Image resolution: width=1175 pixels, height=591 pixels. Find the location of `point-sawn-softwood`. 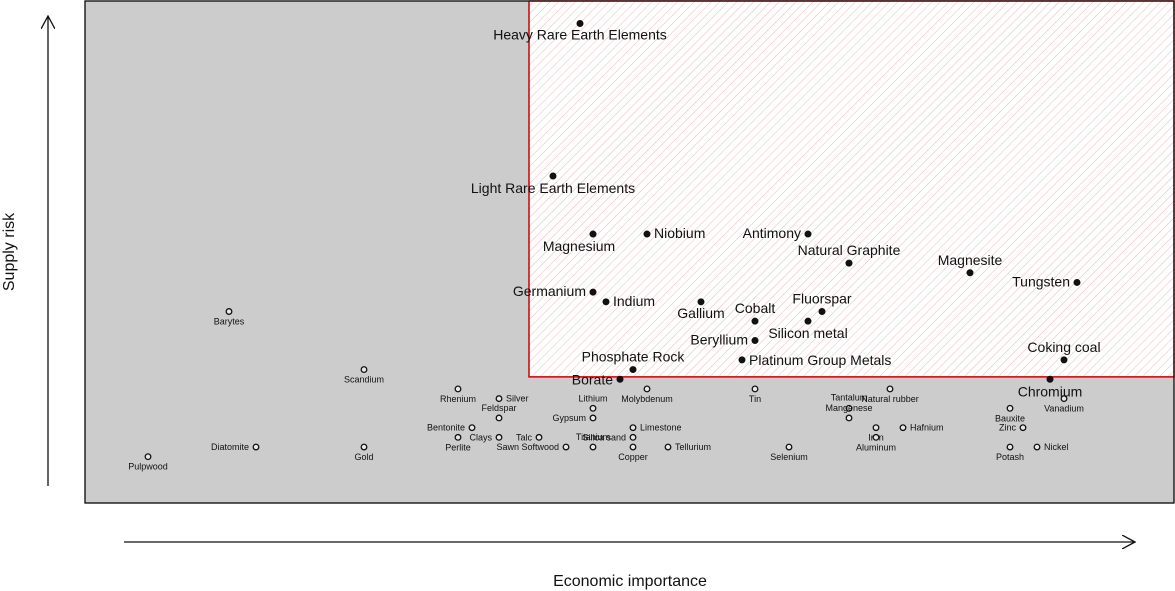

point-sawn-softwood is located at coordinates (566, 447).